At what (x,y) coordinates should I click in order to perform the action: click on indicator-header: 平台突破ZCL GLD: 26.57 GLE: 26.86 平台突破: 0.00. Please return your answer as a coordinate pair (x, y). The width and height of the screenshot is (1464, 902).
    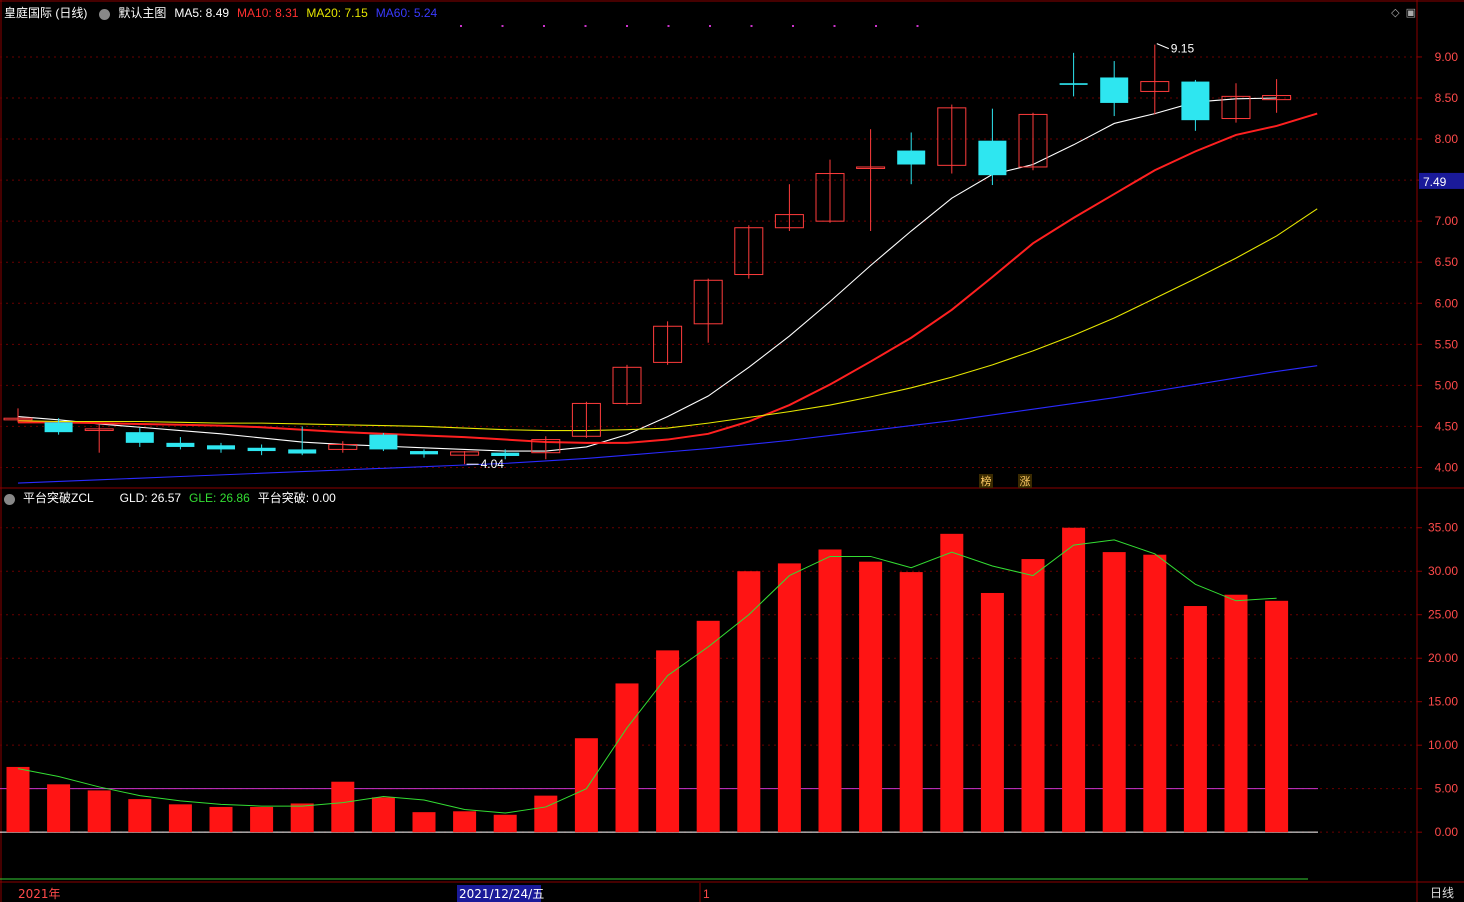
    Looking at the image, I should click on (168, 498).